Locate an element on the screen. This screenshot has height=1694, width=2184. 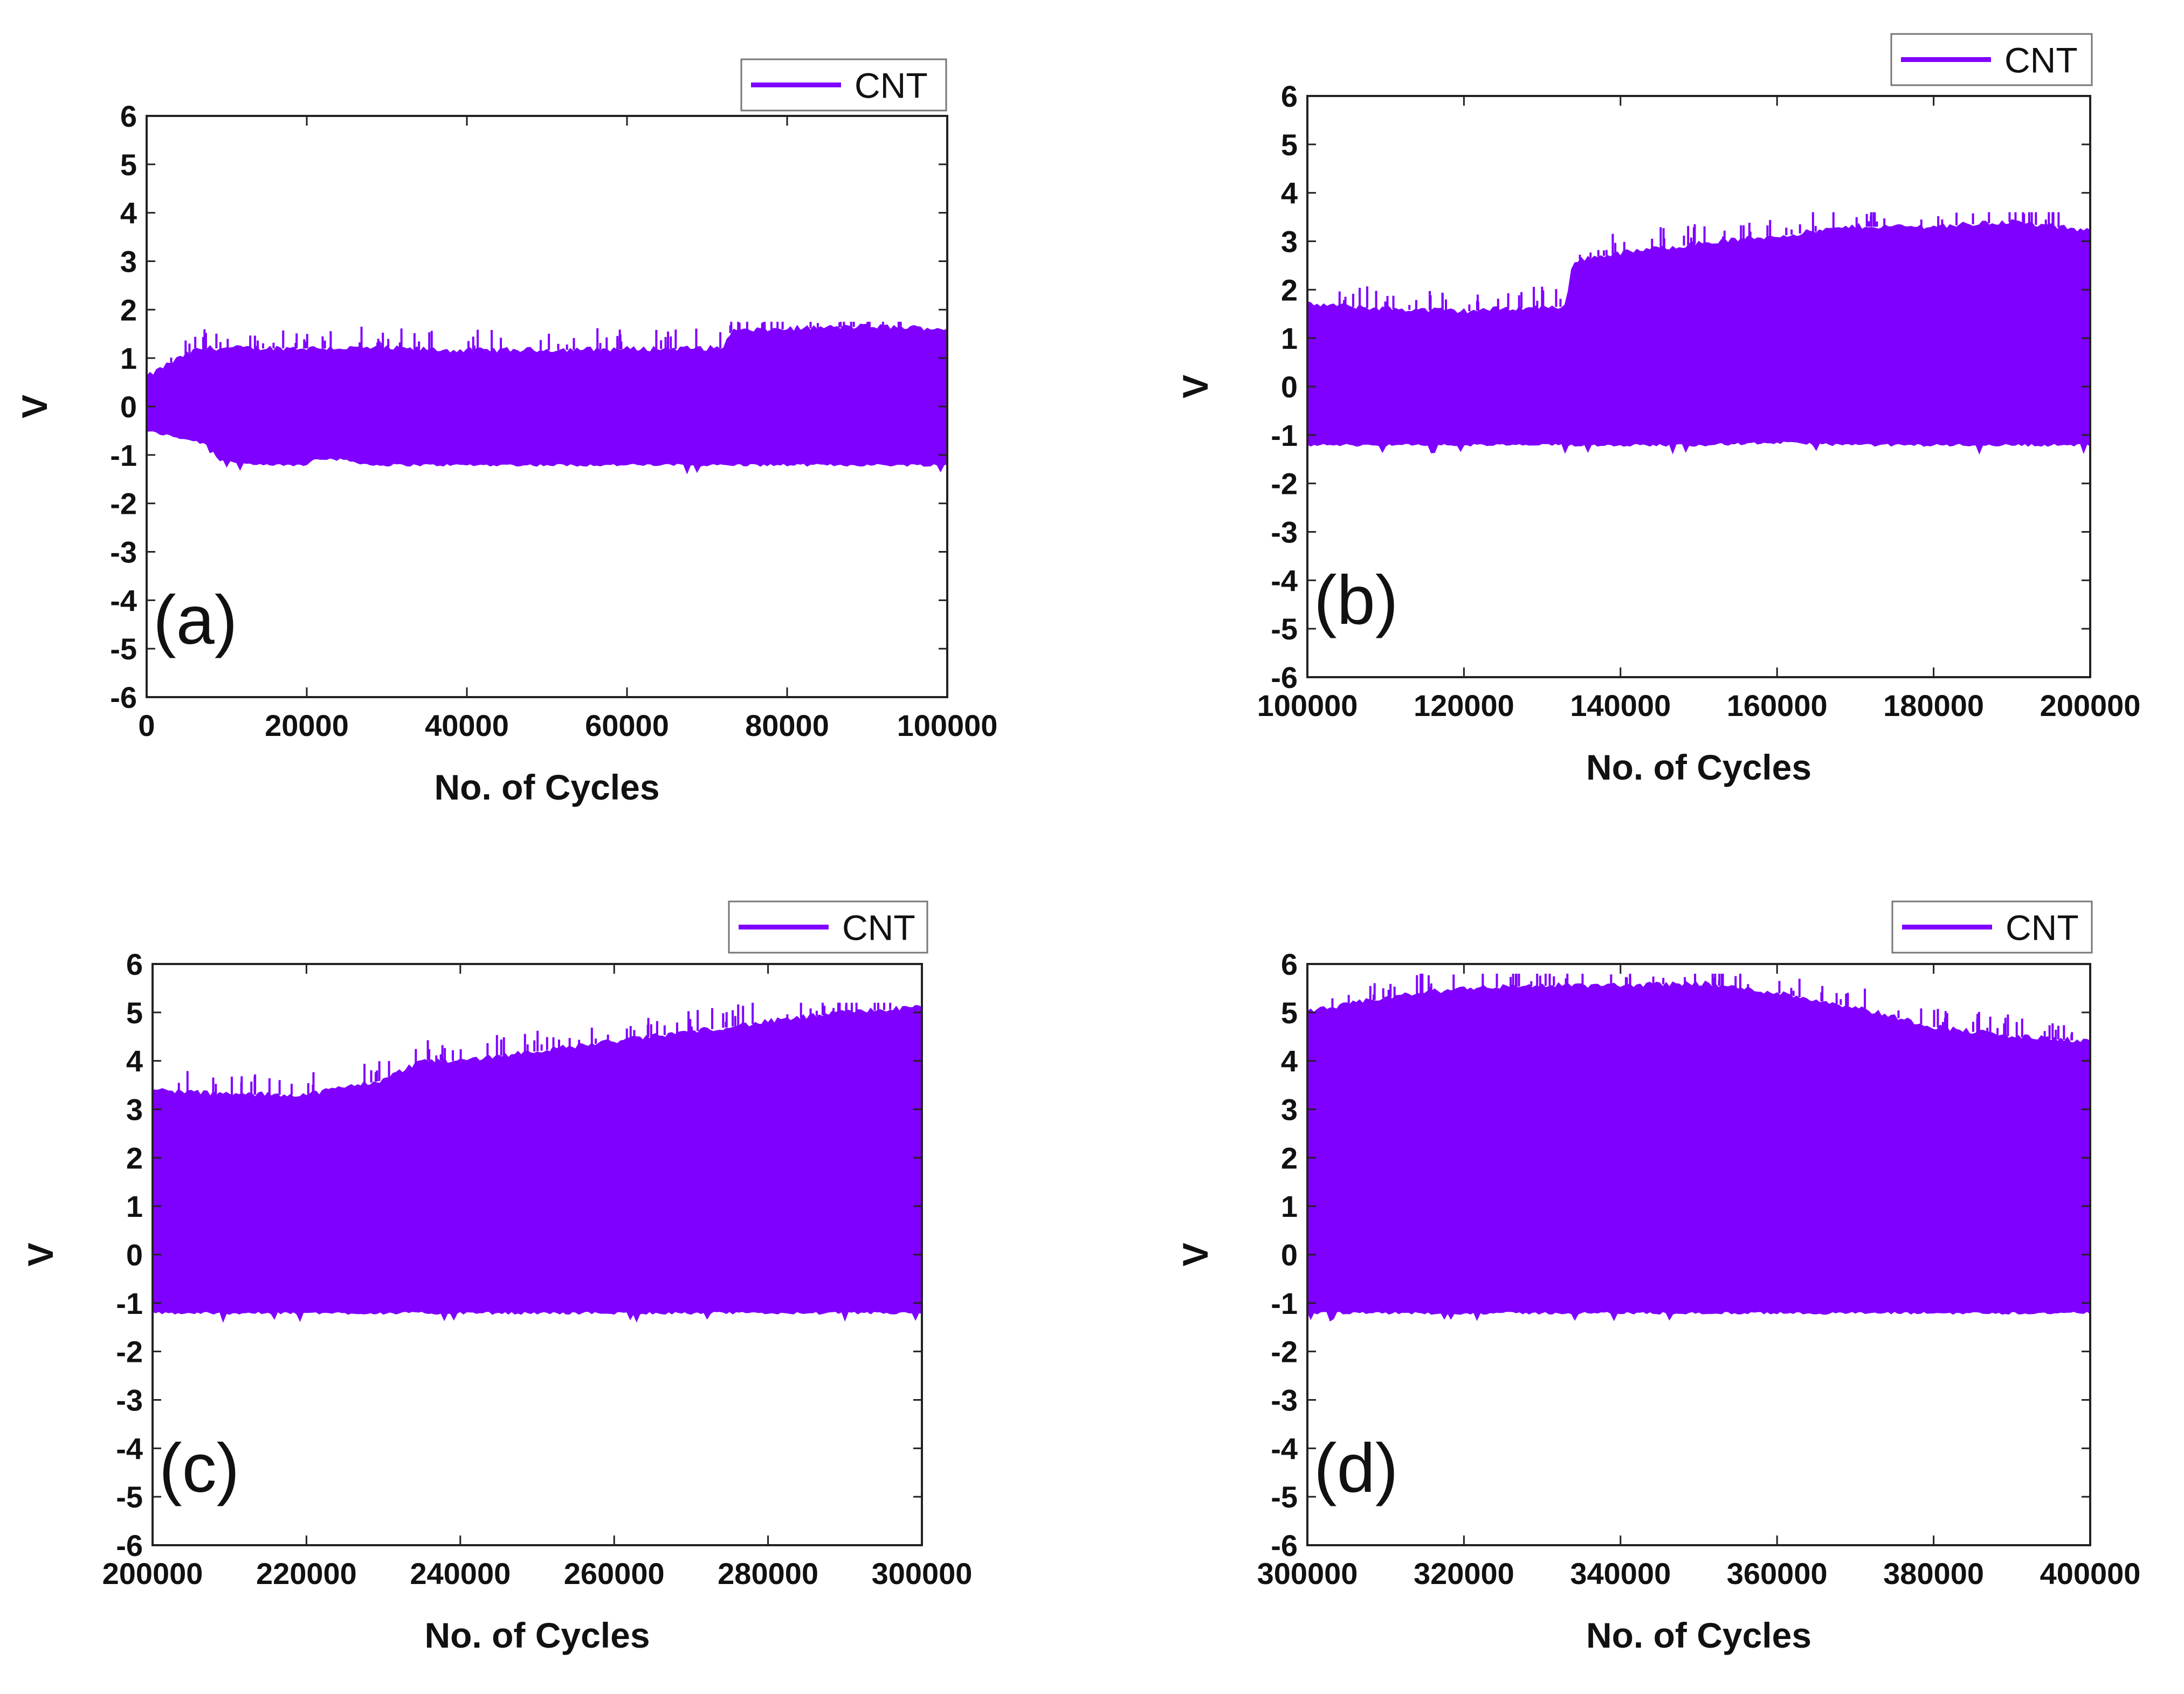
x-tick-label: 260000 is located at coordinates (614, 1574).